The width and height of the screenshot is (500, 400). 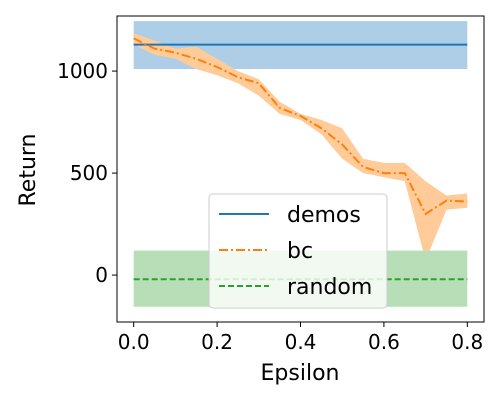 I want to click on y-tick-label: 1000, so click(x=82, y=71).